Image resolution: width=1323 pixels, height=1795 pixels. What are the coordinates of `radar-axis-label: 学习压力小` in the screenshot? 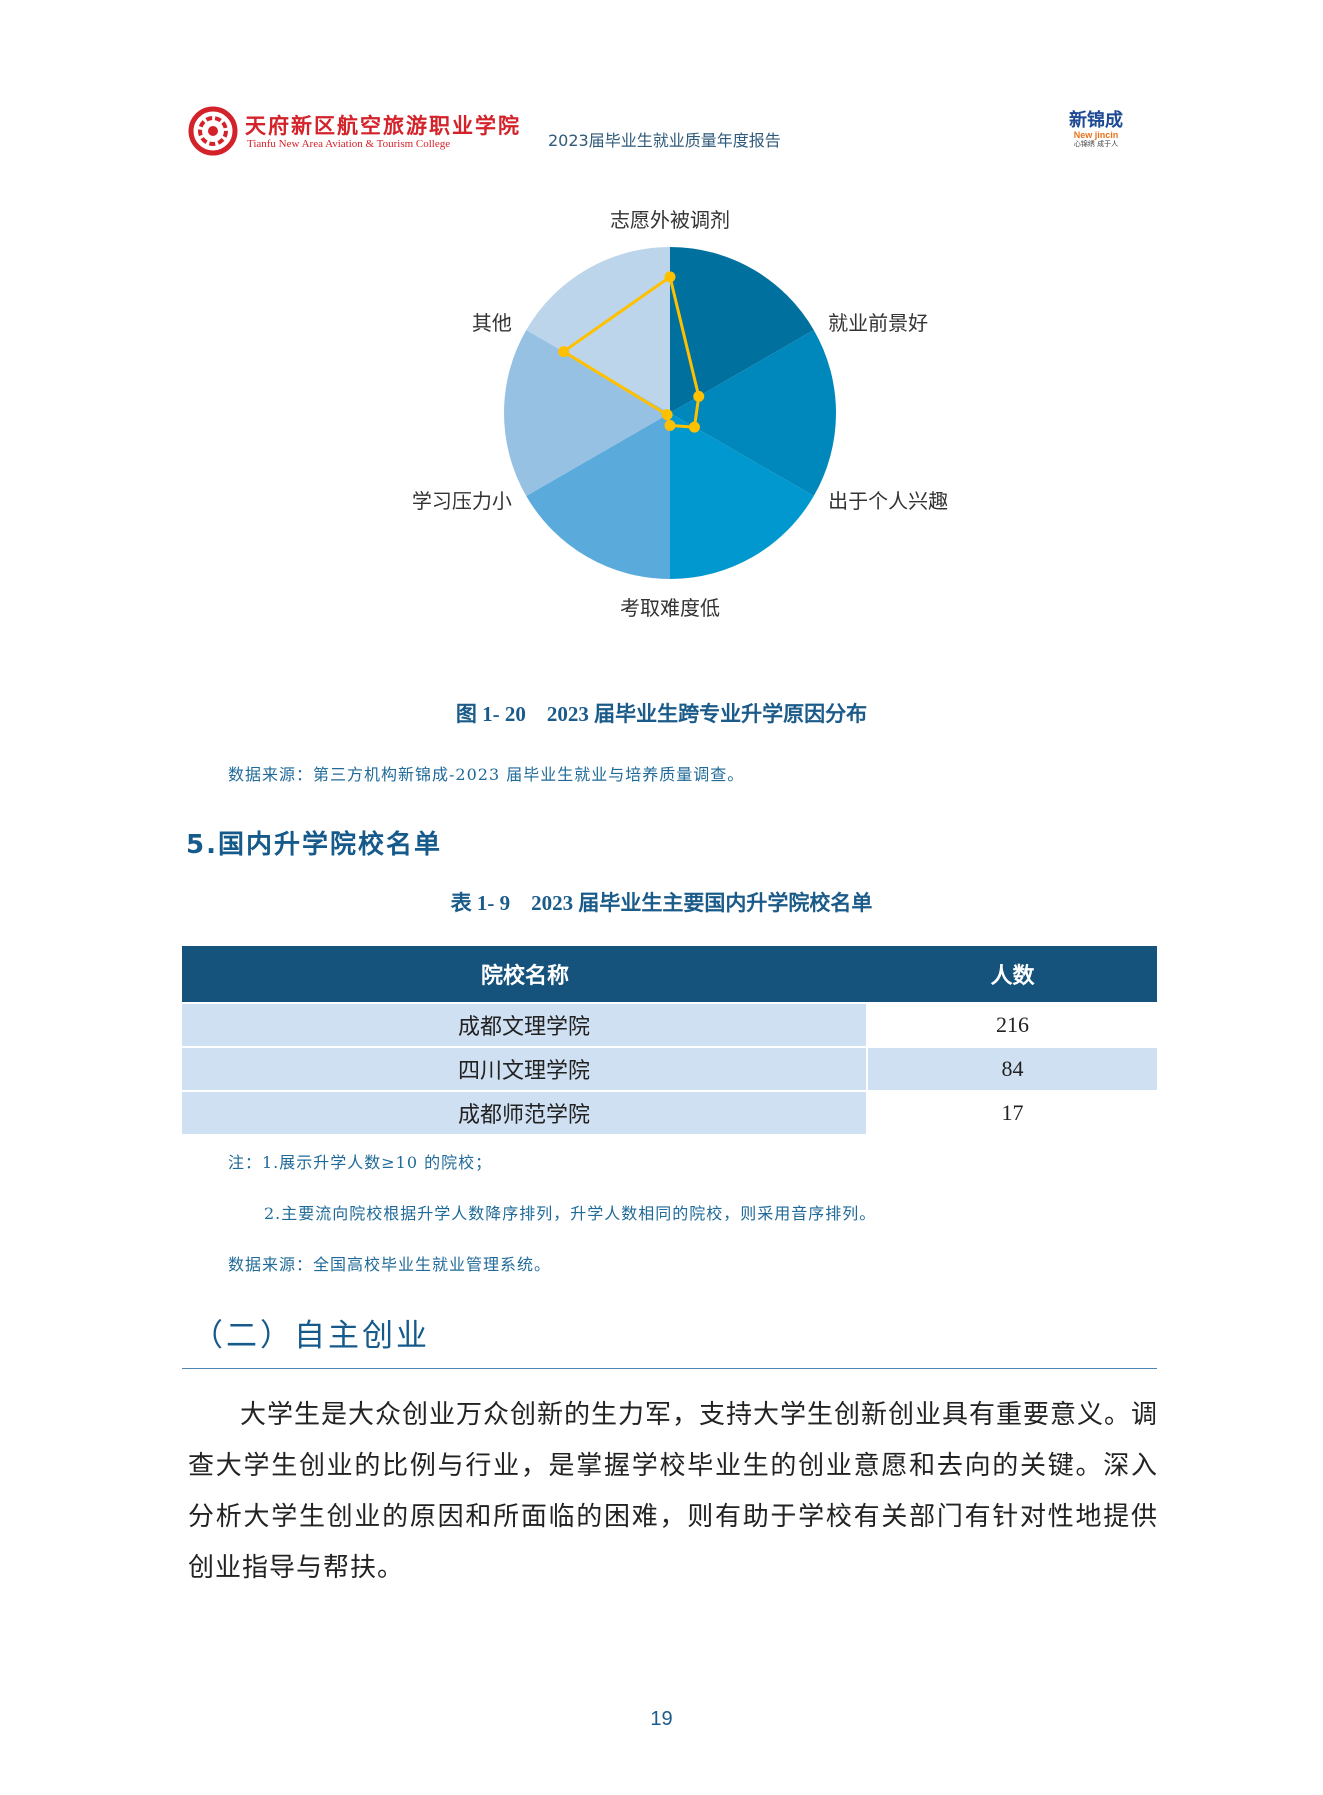 It's located at (462, 501).